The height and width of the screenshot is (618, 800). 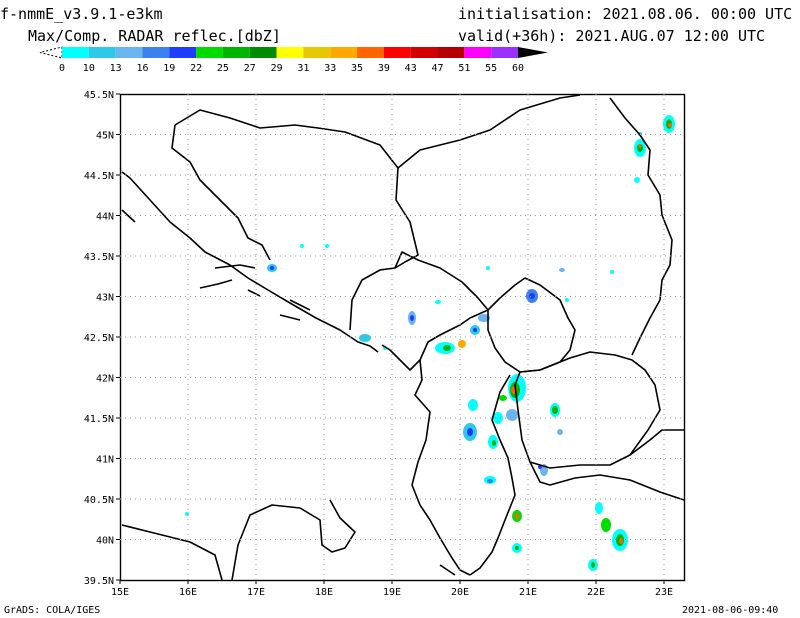 I want to click on colorbar-tick-label: 16, so click(x=142, y=68).